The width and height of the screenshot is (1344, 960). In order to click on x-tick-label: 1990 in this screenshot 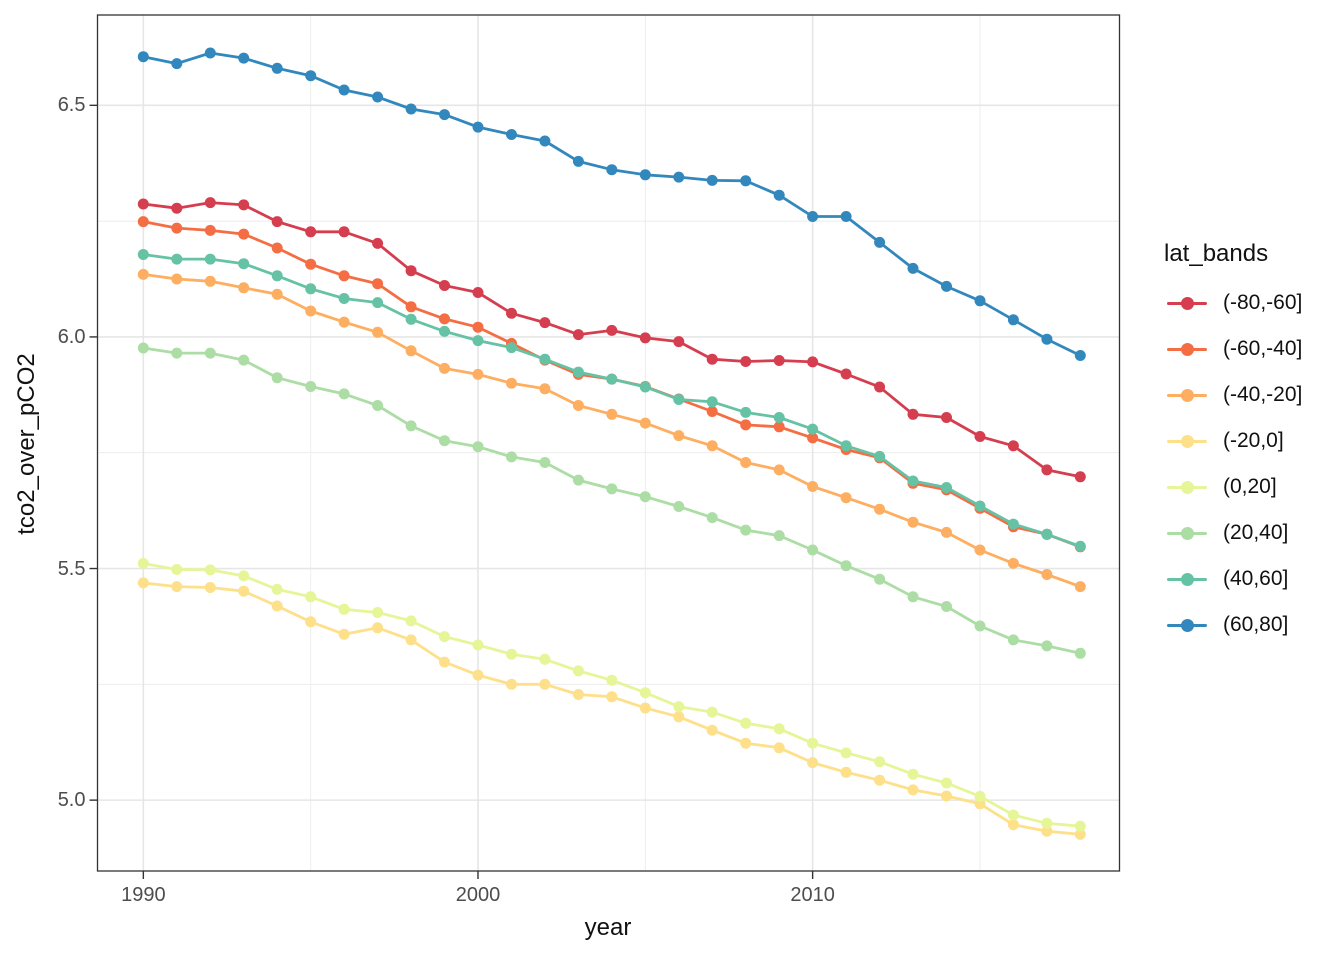, I will do `click(143, 895)`.